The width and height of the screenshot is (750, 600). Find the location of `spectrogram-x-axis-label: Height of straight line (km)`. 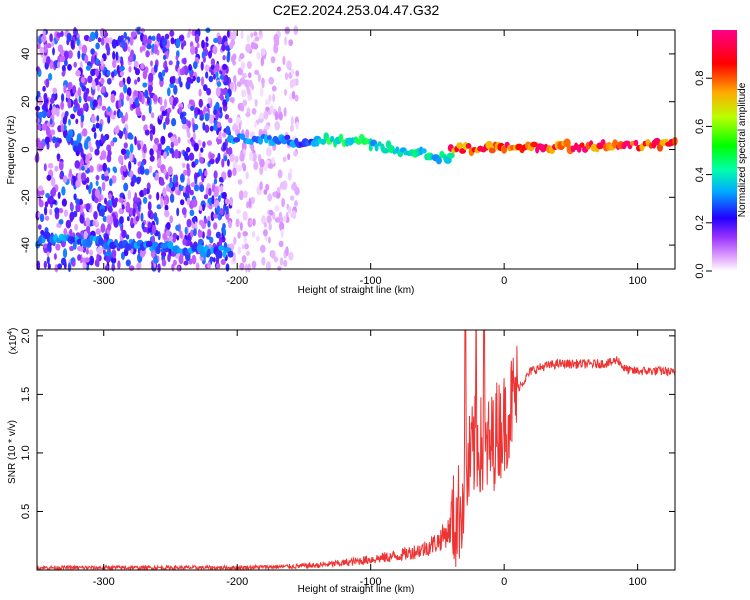

spectrogram-x-axis-label: Height of straight line (km) is located at coordinates (356, 290).